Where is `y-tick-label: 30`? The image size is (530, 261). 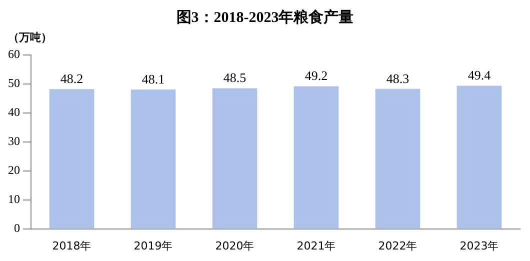
y-tick-label: 30 is located at coordinates (14, 141).